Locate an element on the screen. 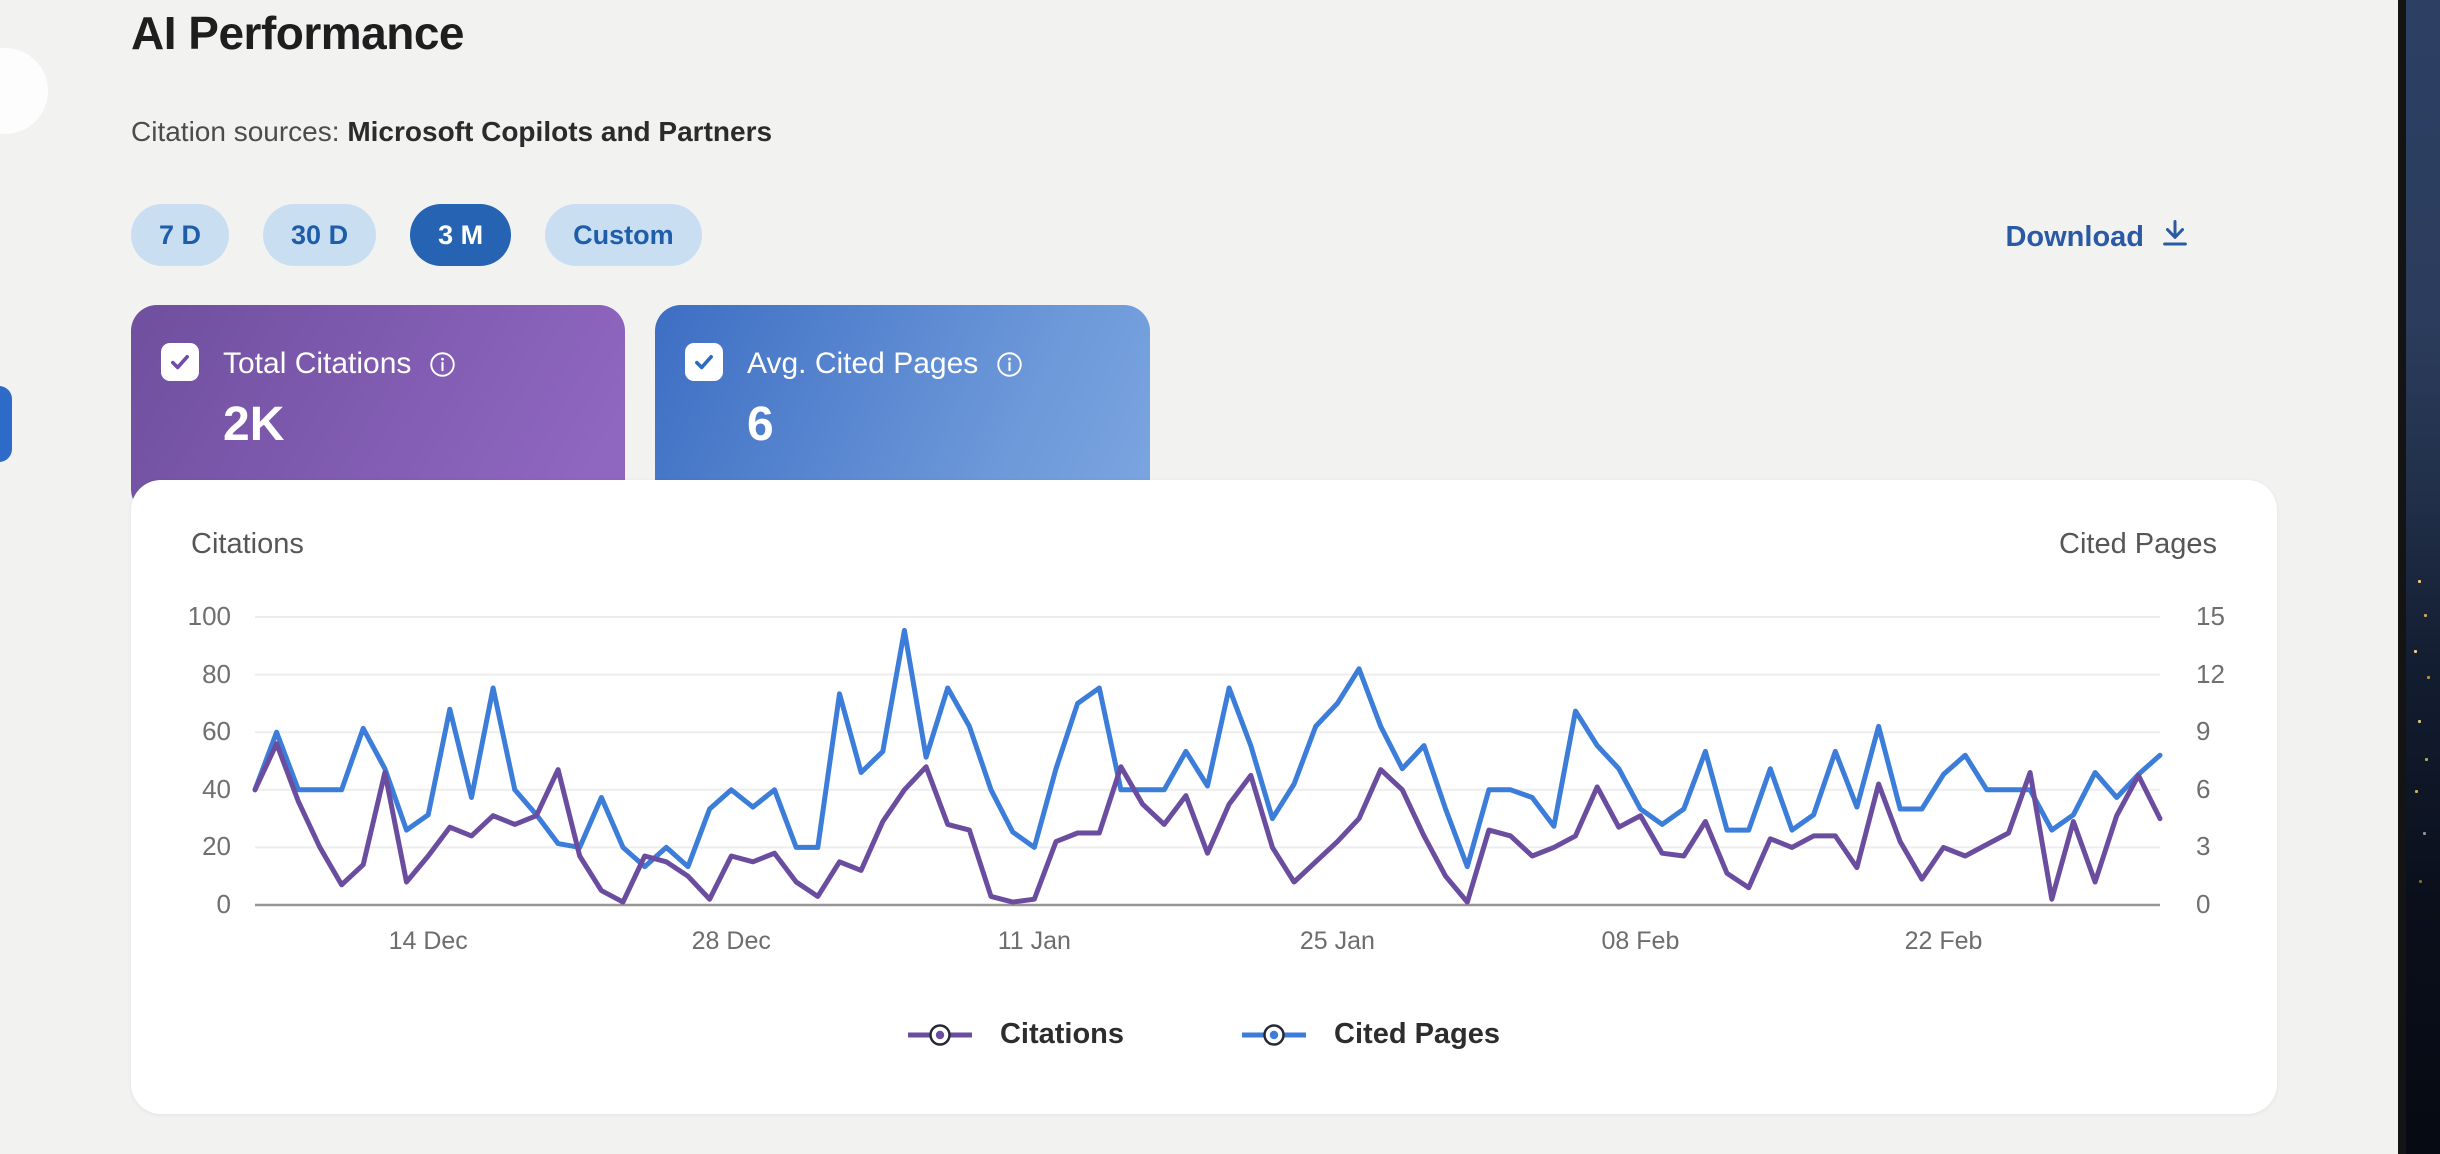 This screenshot has height=1154, width=2440. window-edge-border is located at coordinates (2402, 577).